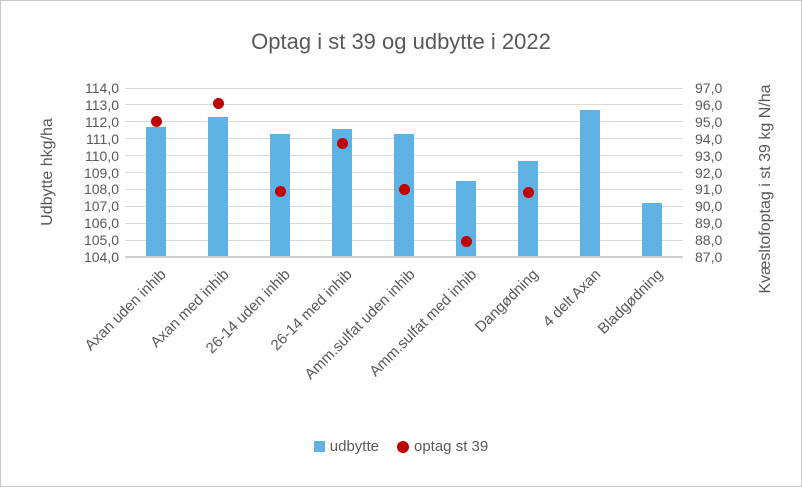 The width and height of the screenshot is (802, 487). What do you see at coordinates (507, 301) in the screenshot?
I see `x-axis-label: Dangødning` at bounding box center [507, 301].